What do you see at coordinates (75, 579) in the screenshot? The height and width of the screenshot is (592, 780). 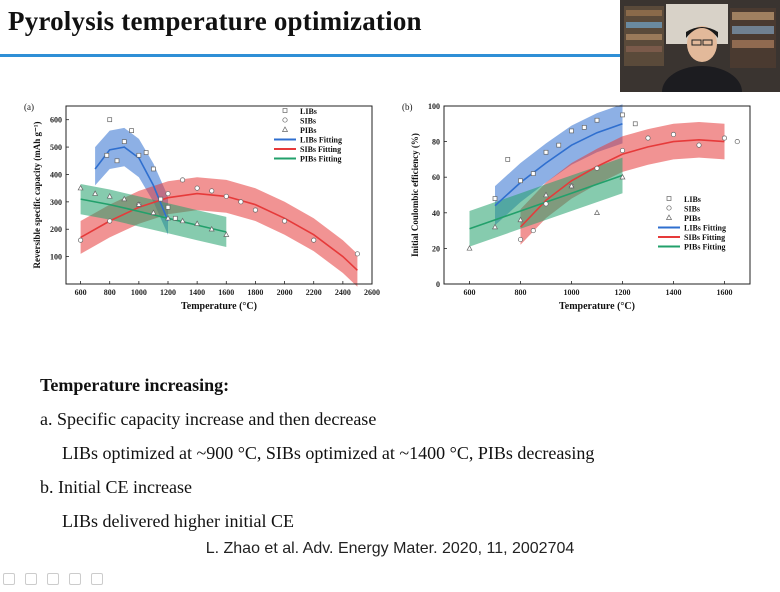 I see `zoom-icon` at bounding box center [75, 579].